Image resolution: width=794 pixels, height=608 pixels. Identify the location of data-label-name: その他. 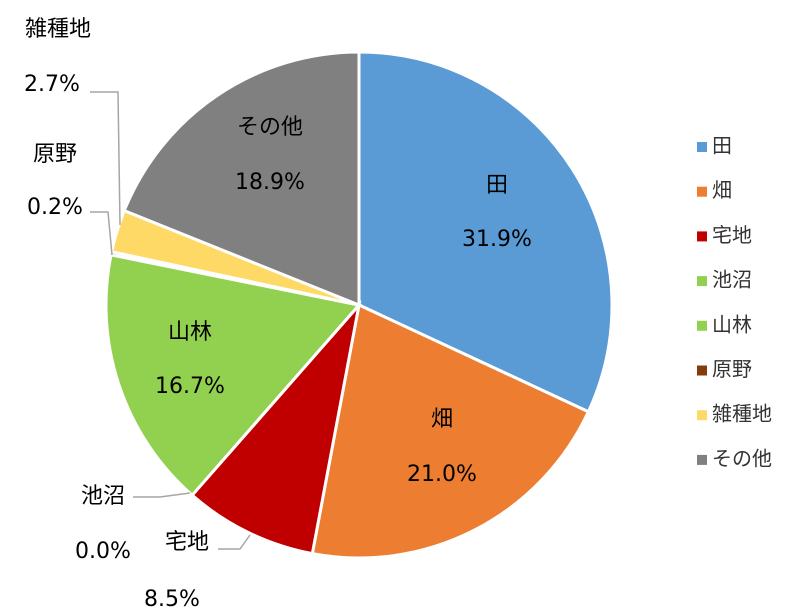
(270, 127).